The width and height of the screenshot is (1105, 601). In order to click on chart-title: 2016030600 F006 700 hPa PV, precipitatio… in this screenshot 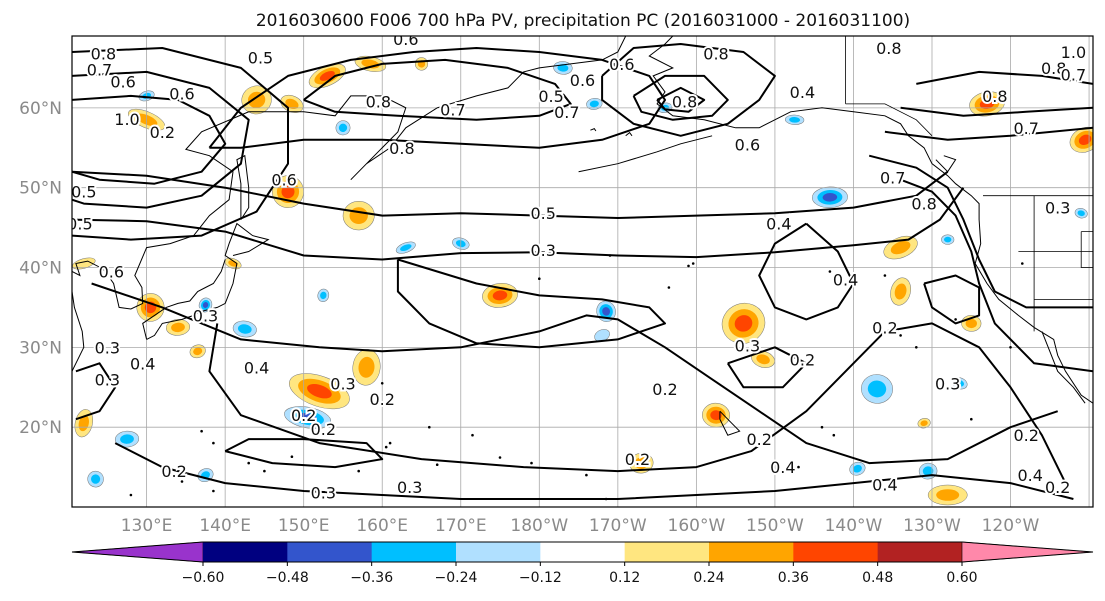, I will do `click(583, 21)`.